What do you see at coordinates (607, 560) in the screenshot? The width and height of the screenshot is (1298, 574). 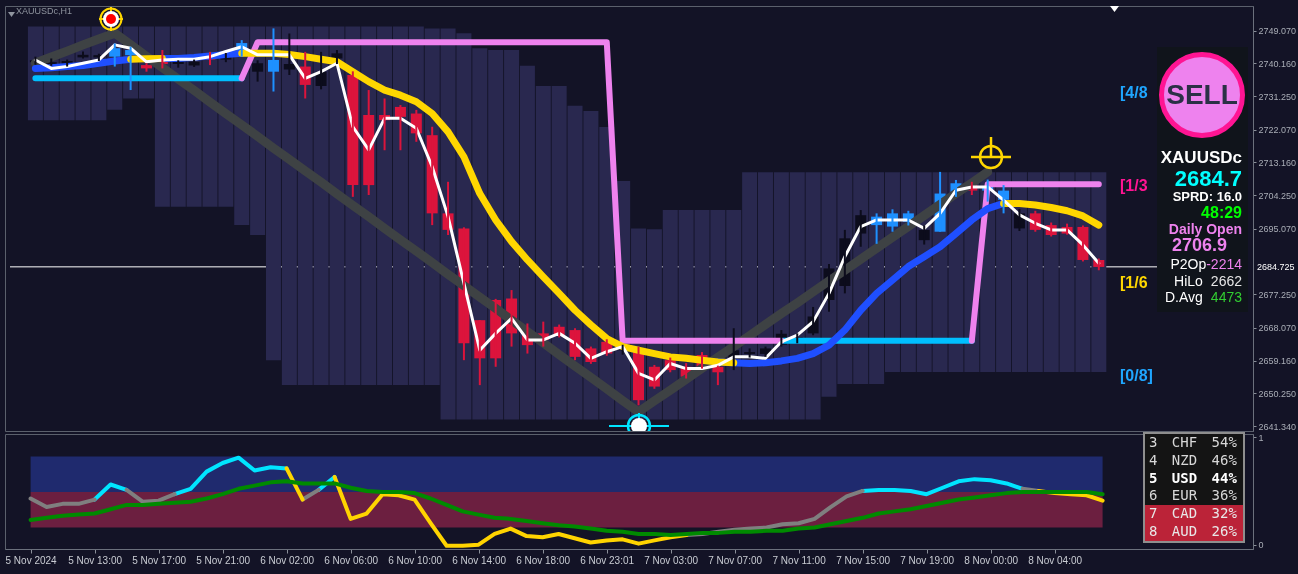 I see `x-tick-label: 6 Nov 23:01` at bounding box center [607, 560].